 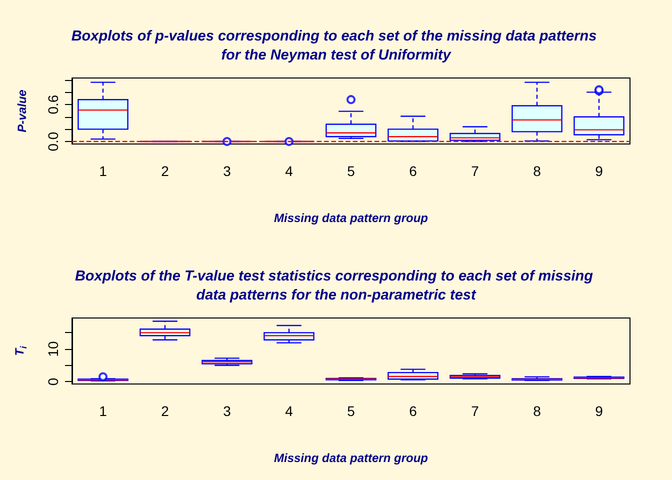 What do you see at coordinates (20, 351) in the screenshot?
I see `y-axis-title: Ti` at bounding box center [20, 351].